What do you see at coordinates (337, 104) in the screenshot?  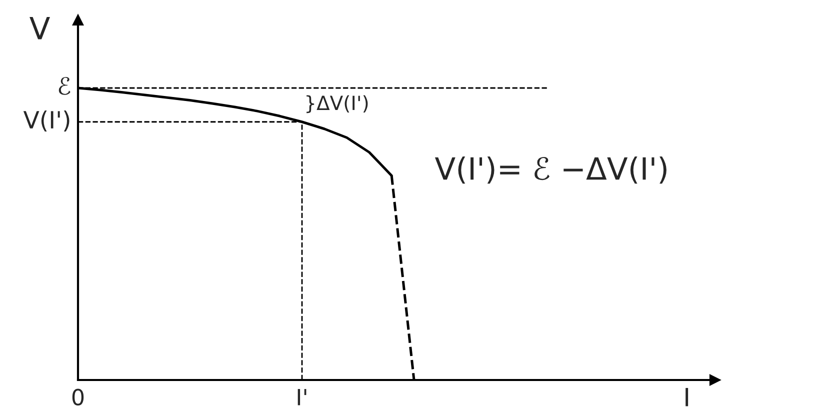 I see `annotation: }ΔV(I')` at bounding box center [337, 104].